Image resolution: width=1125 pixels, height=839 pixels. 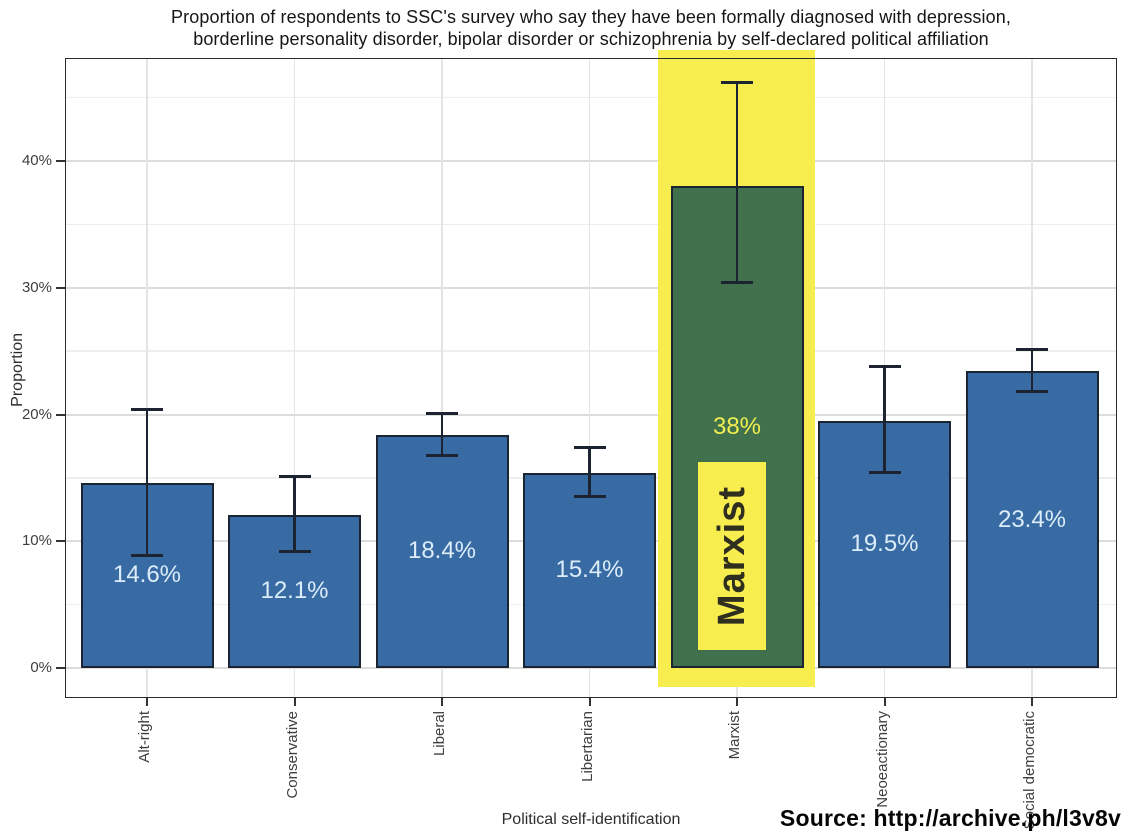 I want to click on x-axis-title: Political self-identification, so click(x=591, y=819).